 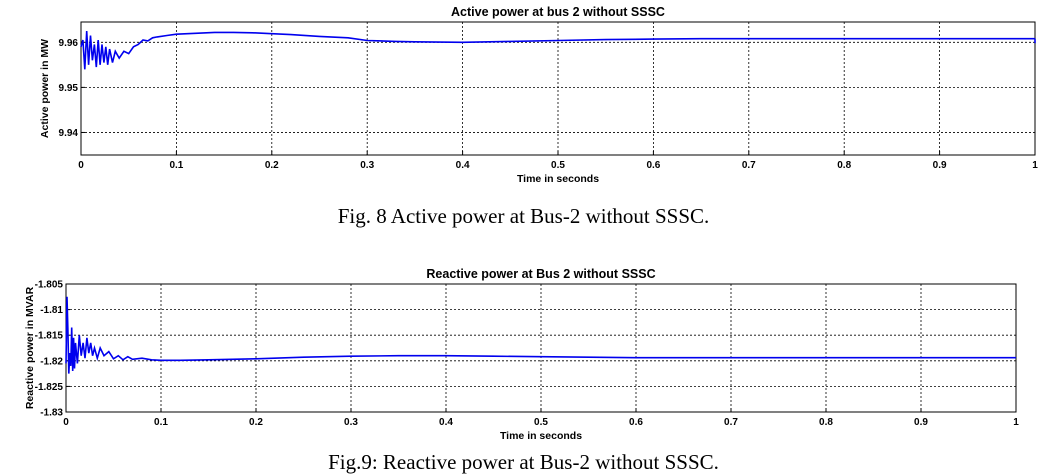 What do you see at coordinates (540, 274) in the screenshot?
I see `chart-title: Reactive power at Bus 2 without SSSC` at bounding box center [540, 274].